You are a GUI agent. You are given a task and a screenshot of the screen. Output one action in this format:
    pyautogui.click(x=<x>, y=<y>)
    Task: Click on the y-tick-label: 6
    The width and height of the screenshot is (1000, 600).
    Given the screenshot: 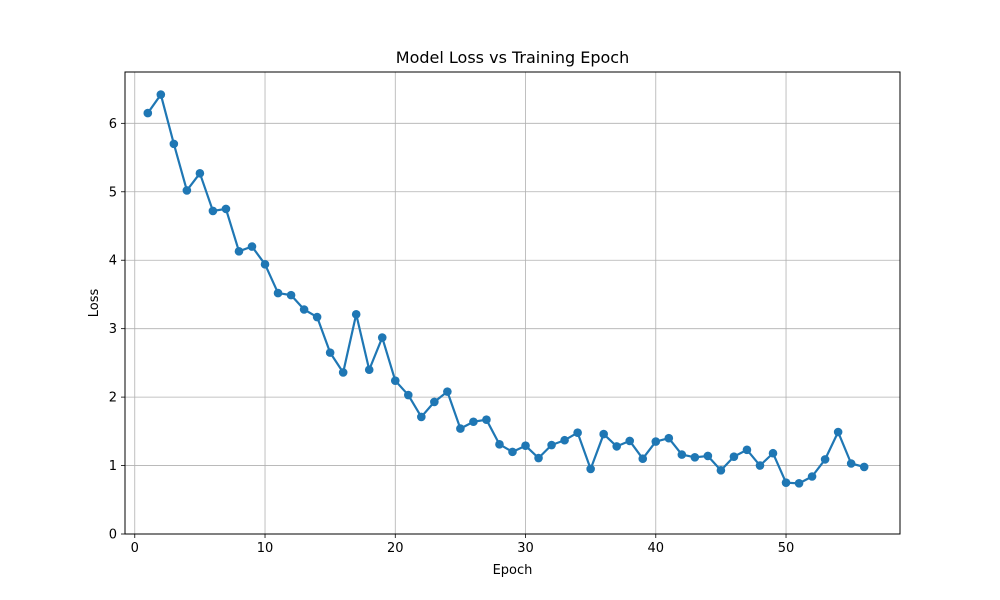 What is the action you would take?
    pyautogui.click(x=113, y=124)
    